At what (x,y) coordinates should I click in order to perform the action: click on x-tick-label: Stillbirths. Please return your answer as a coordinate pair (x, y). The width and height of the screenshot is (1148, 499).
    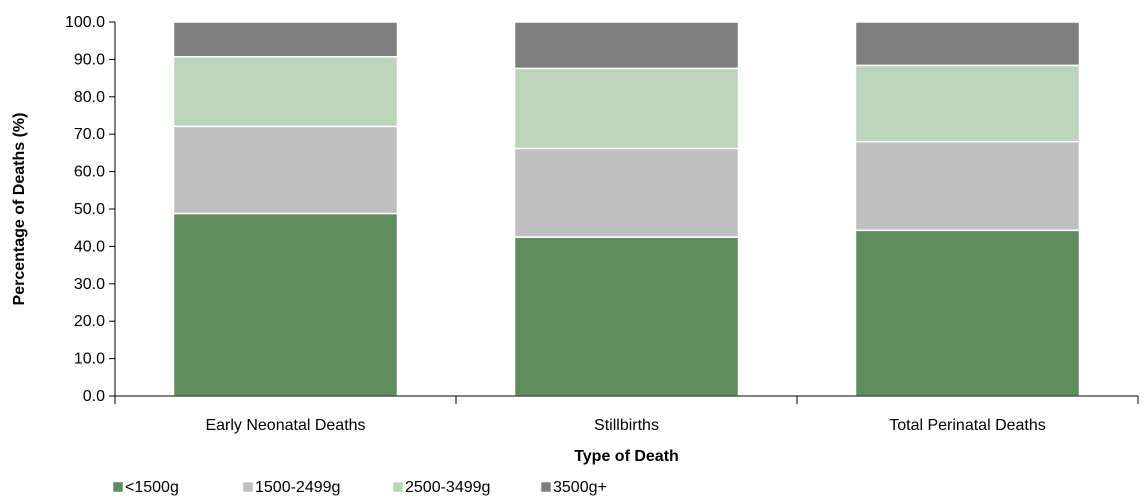
    Looking at the image, I should click on (626, 425).